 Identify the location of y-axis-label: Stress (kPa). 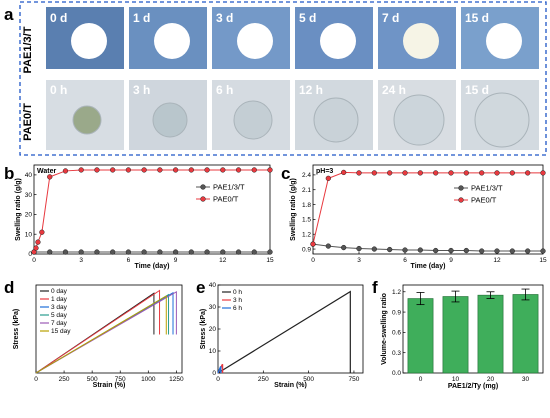
(16, 329).